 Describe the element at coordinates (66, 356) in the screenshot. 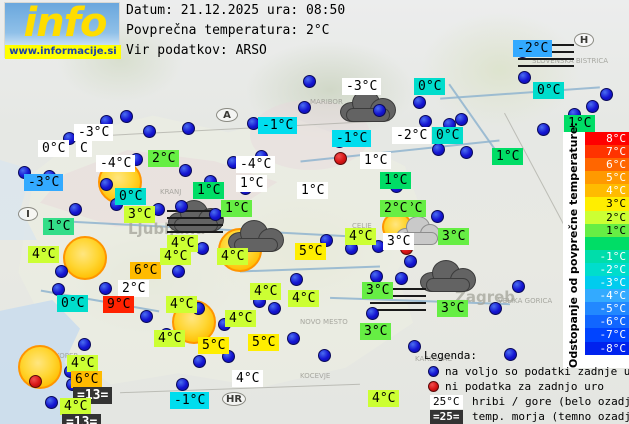

I see `city-name-label: KOPER` at that location.